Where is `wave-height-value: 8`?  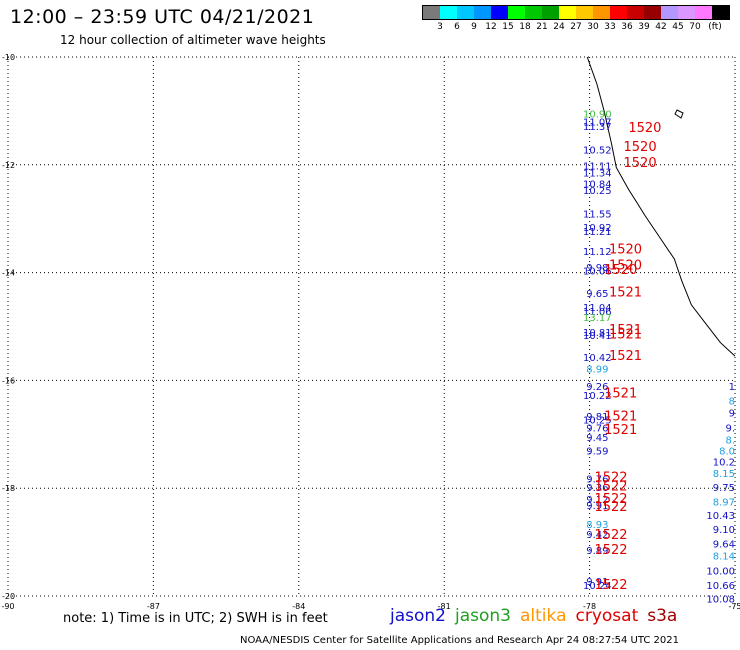 wave-height-value: 8 is located at coordinates (732, 401).